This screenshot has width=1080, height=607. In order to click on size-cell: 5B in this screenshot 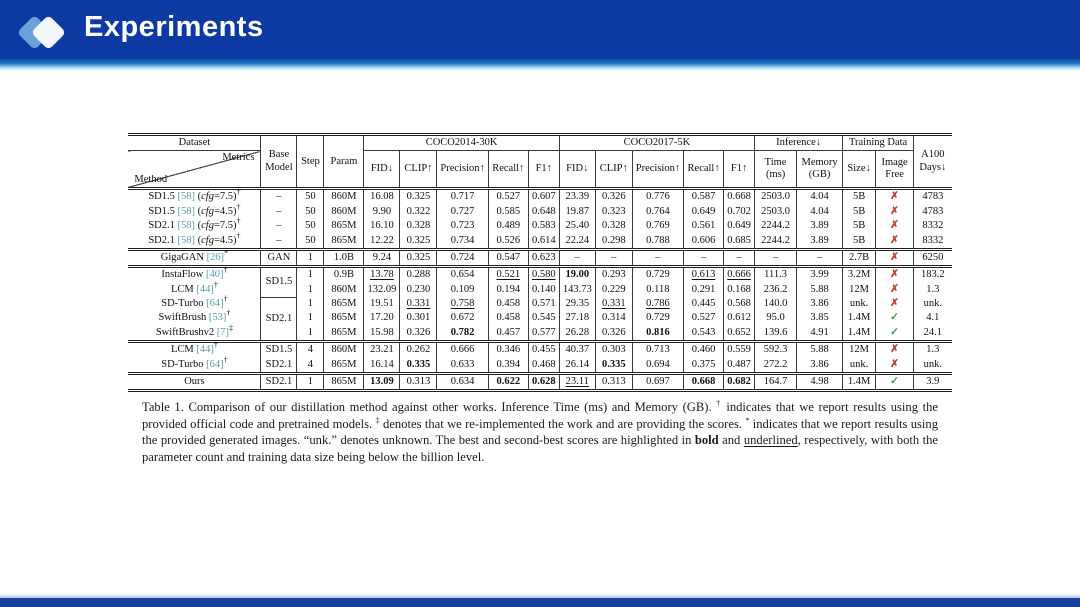, I will do `click(859, 241)`.